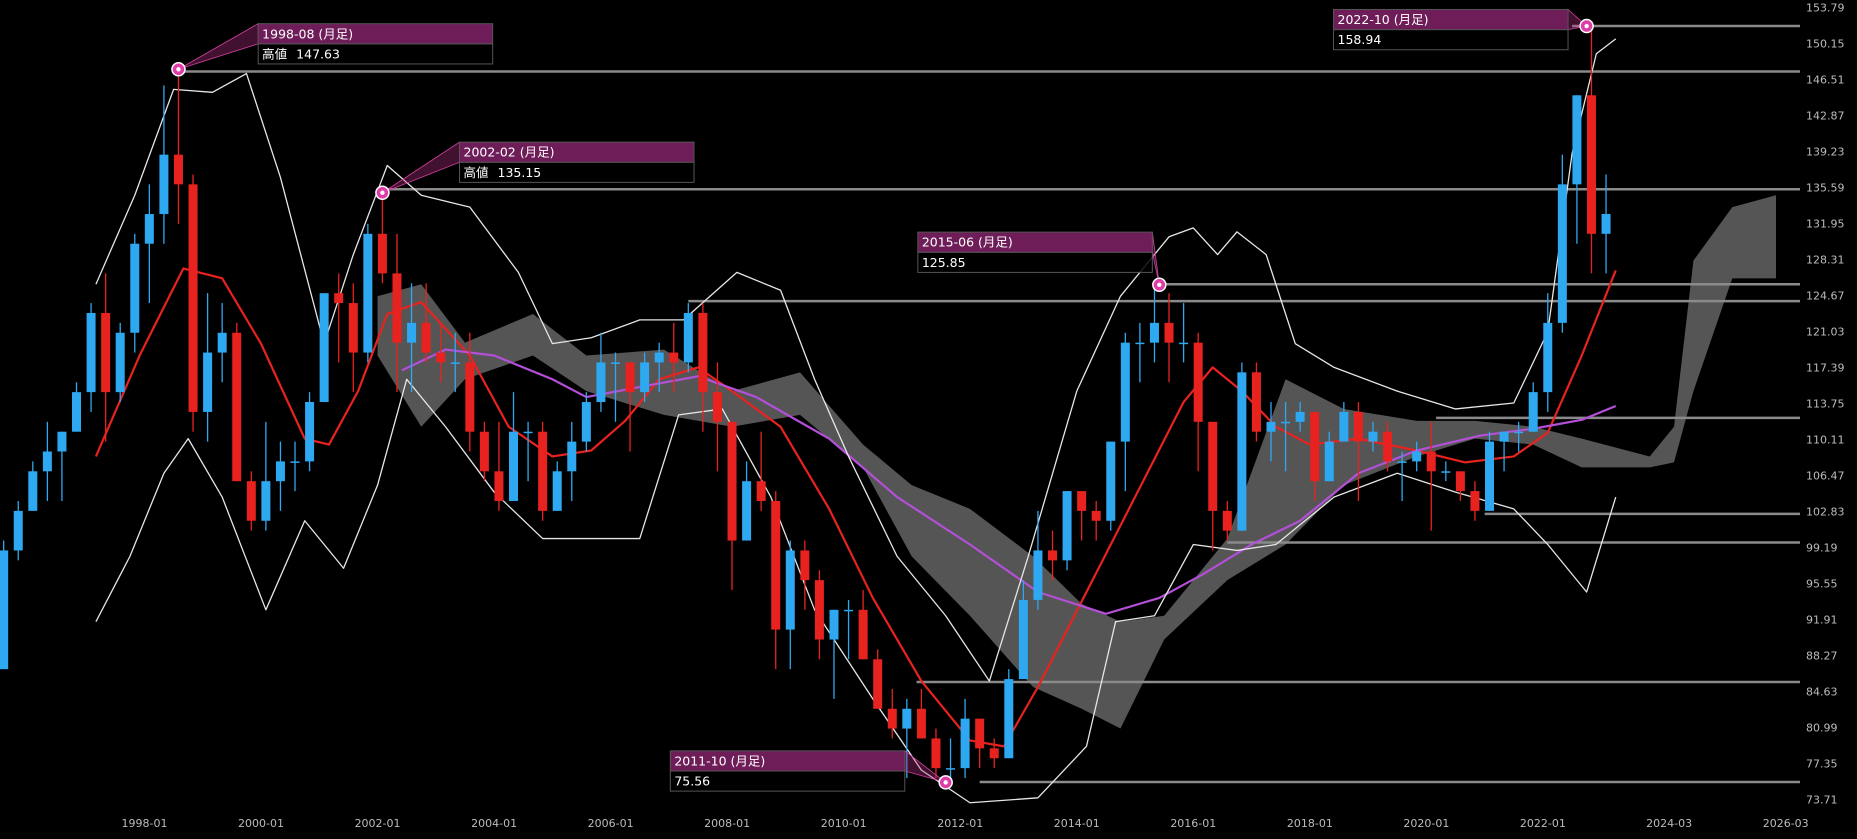 The width and height of the screenshot is (1857, 839). Describe the element at coordinates (494, 823) in the screenshot. I see `x-tick-label: 2004-01` at that location.